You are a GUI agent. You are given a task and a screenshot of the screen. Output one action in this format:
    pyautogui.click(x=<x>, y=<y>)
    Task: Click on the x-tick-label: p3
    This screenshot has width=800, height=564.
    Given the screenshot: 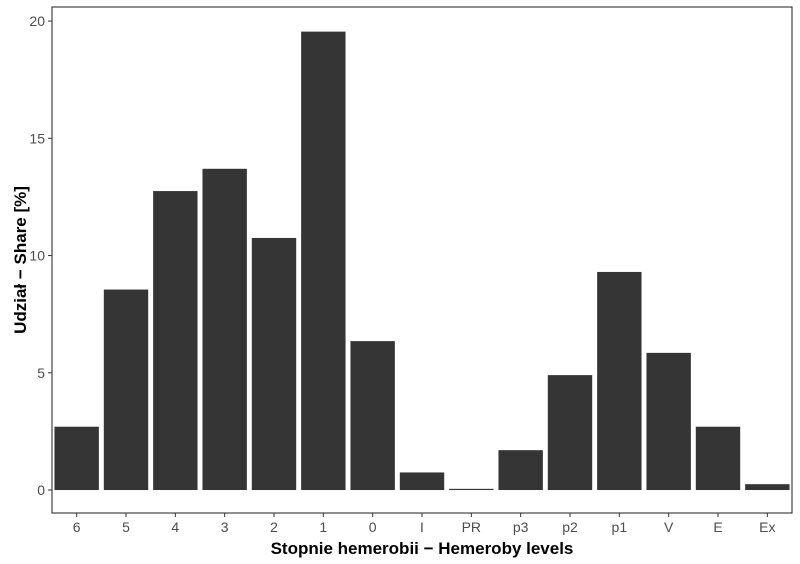 What is the action you would take?
    pyautogui.click(x=521, y=527)
    